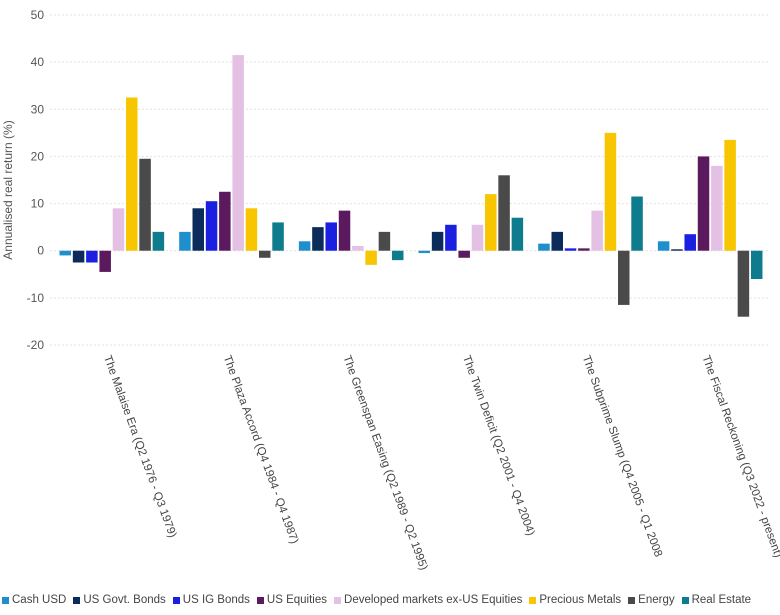 Image resolution: width=780 pixels, height=615 pixels. I want to click on legend-label: Real Estate, so click(721, 600).